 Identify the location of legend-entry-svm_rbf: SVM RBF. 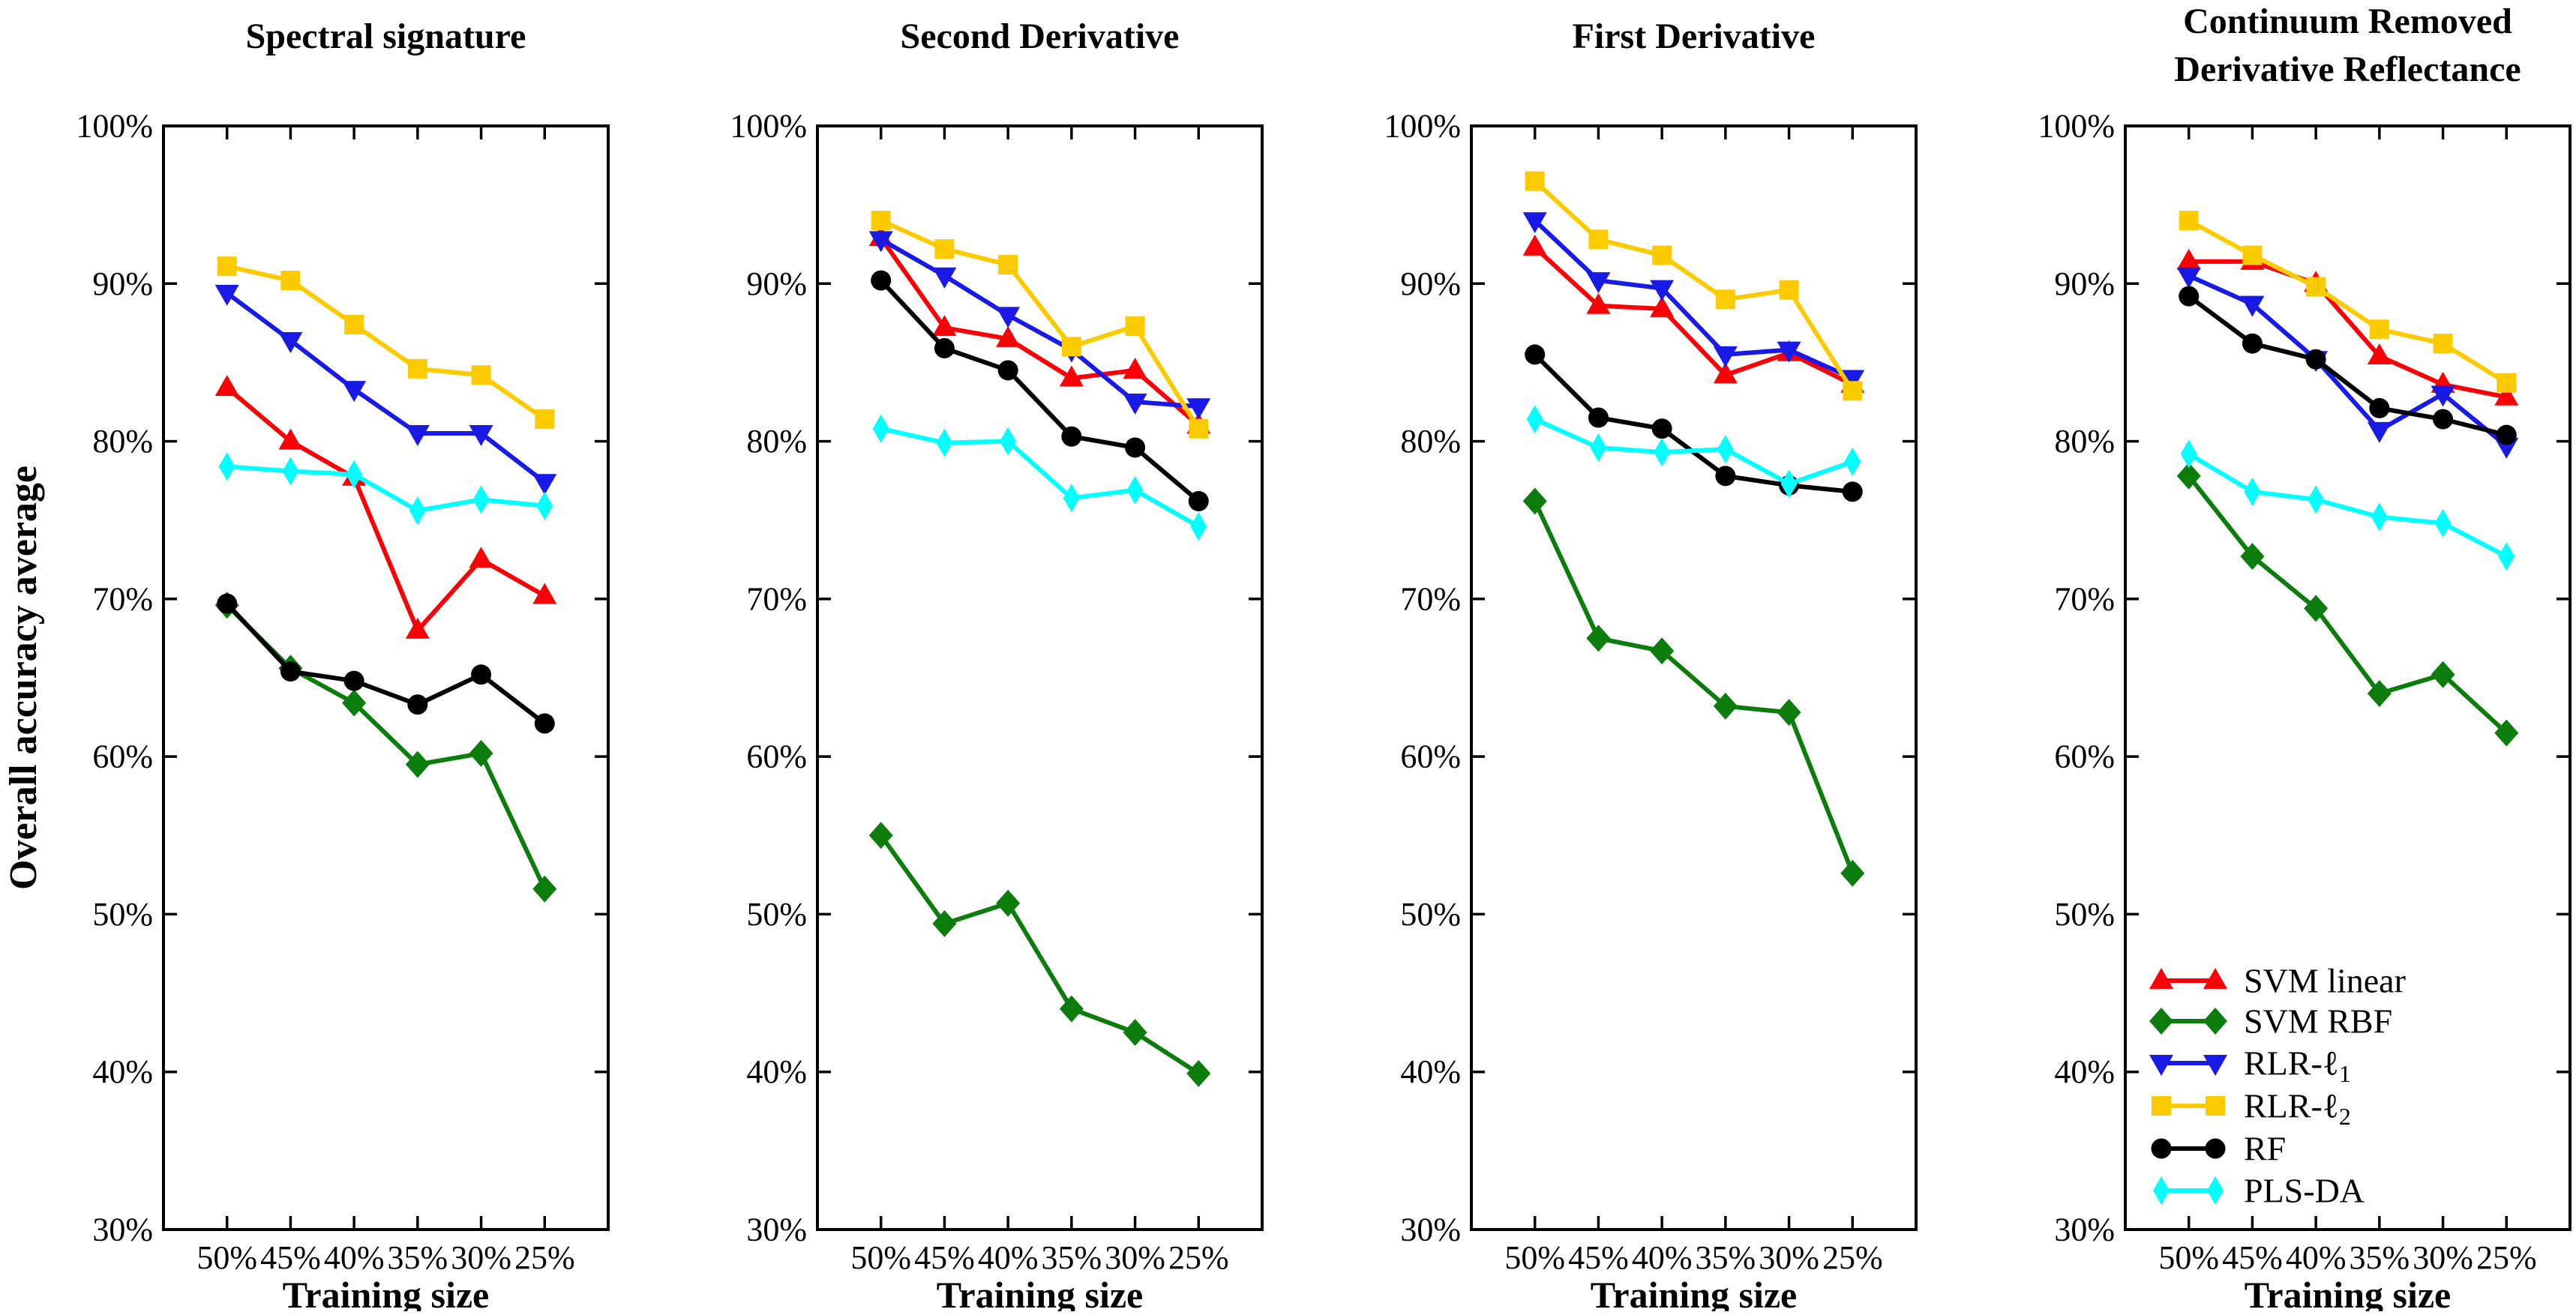
(2271, 1022).